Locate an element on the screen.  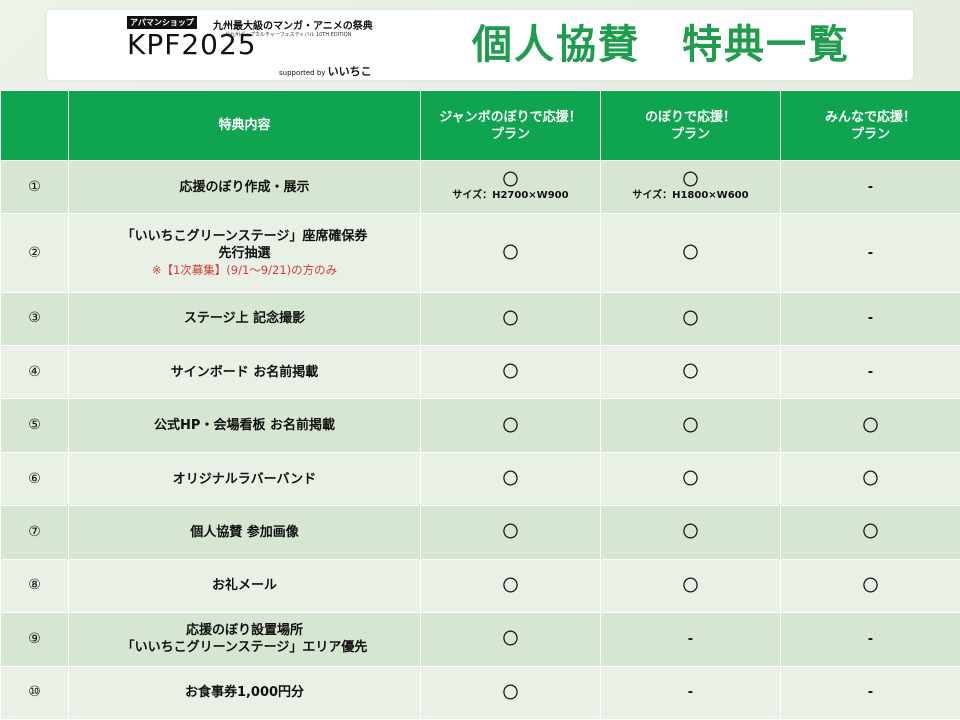
benefit-text: 応援のぼり設置場所 is located at coordinates (244, 631).